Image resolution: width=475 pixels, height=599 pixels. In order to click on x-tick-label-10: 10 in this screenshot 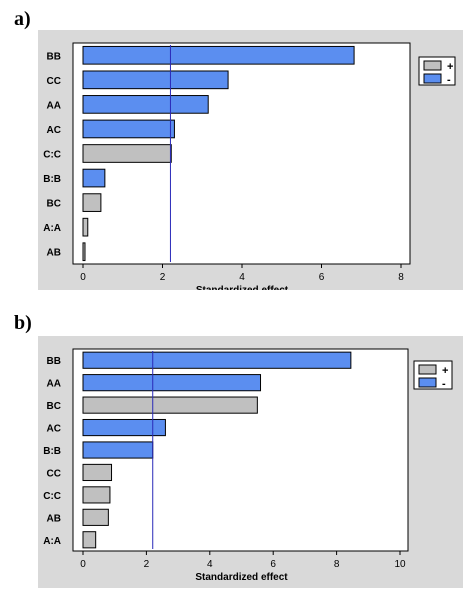, I will do `click(400, 564)`.